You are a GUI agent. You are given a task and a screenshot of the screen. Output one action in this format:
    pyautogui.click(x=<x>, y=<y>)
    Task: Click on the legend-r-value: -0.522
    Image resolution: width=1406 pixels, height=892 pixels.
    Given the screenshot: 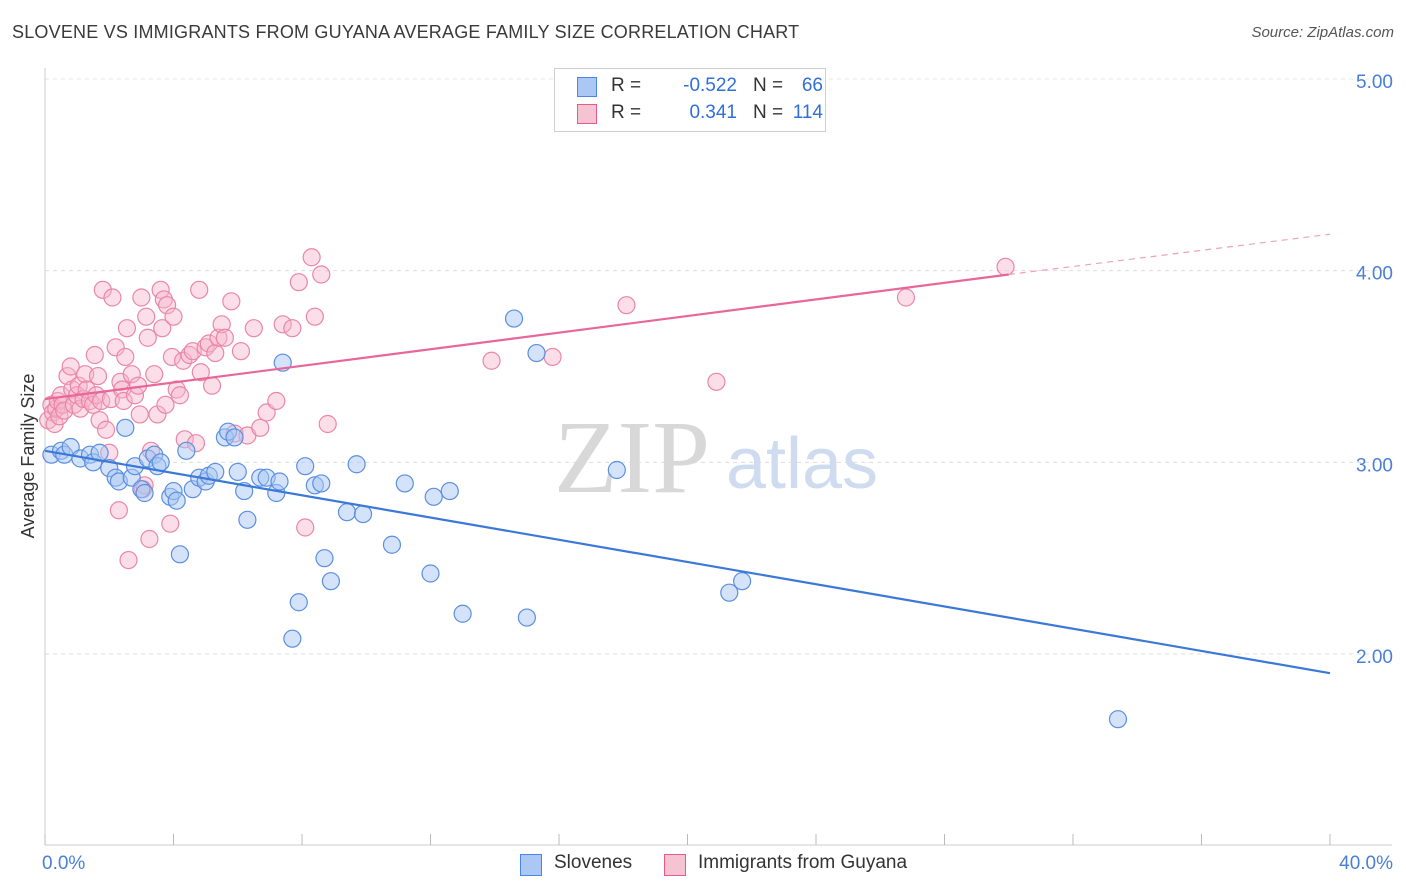 What is the action you would take?
    pyautogui.click(x=710, y=85)
    